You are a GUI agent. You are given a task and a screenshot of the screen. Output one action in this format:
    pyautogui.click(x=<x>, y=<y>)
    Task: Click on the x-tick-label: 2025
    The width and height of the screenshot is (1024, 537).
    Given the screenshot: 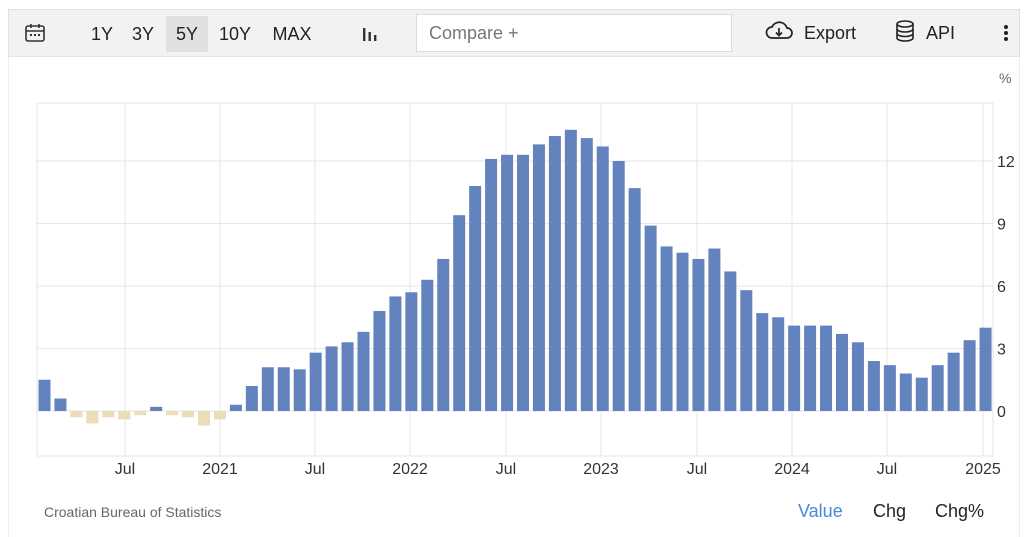 What is the action you would take?
    pyautogui.click(x=983, y=469)
    